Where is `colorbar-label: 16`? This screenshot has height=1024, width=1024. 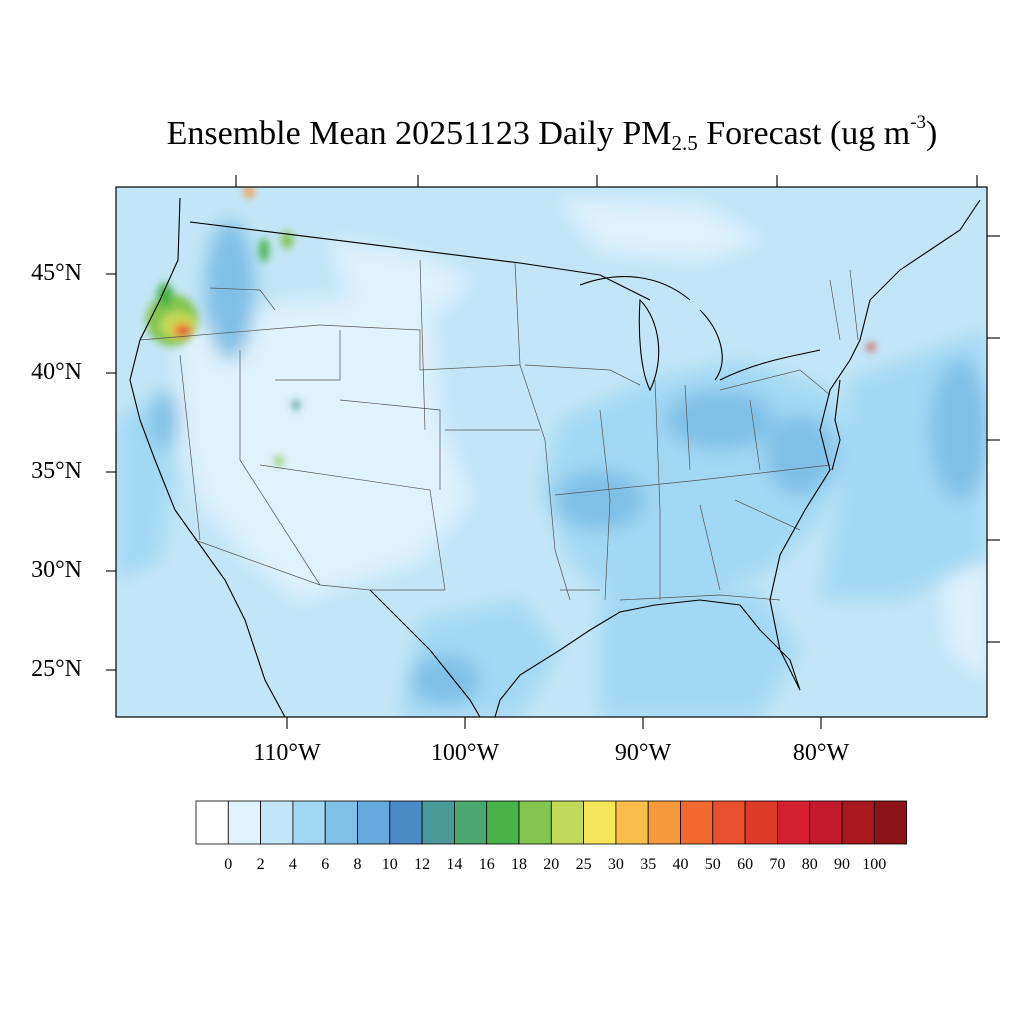
colorbar-label: 16 is located at coordinates (486, 864).